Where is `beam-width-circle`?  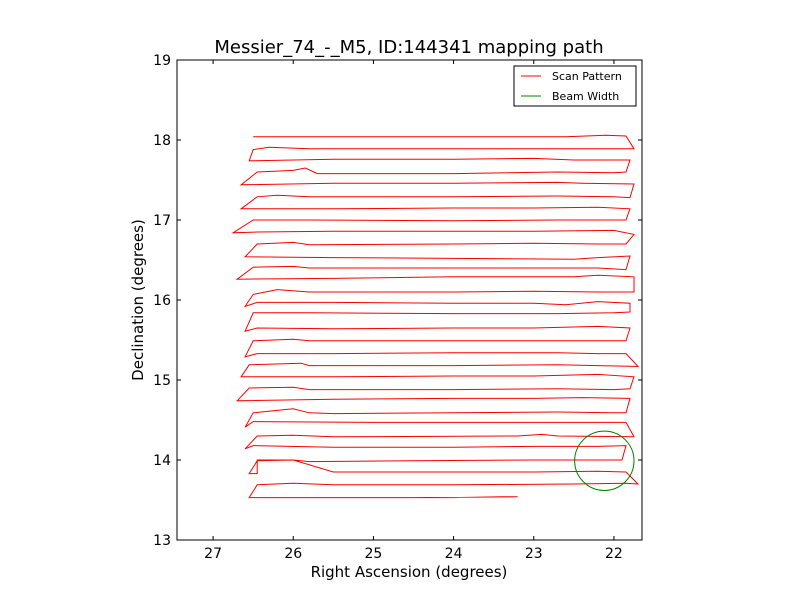 beam-width-circle is located at coordinates (604, 460).